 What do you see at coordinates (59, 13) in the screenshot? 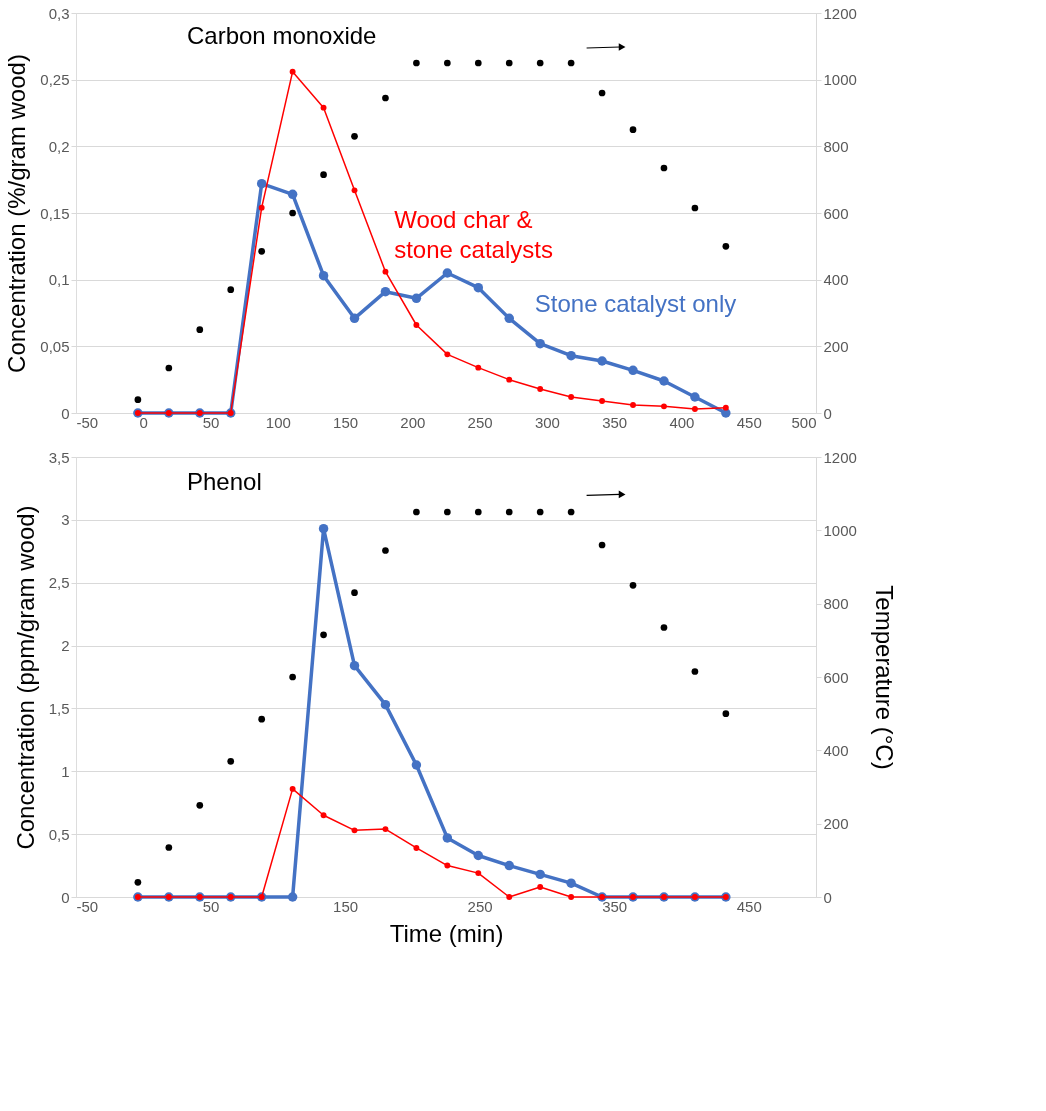
I see `y-tick-label: 0,3` at bounding box center [59, 13].